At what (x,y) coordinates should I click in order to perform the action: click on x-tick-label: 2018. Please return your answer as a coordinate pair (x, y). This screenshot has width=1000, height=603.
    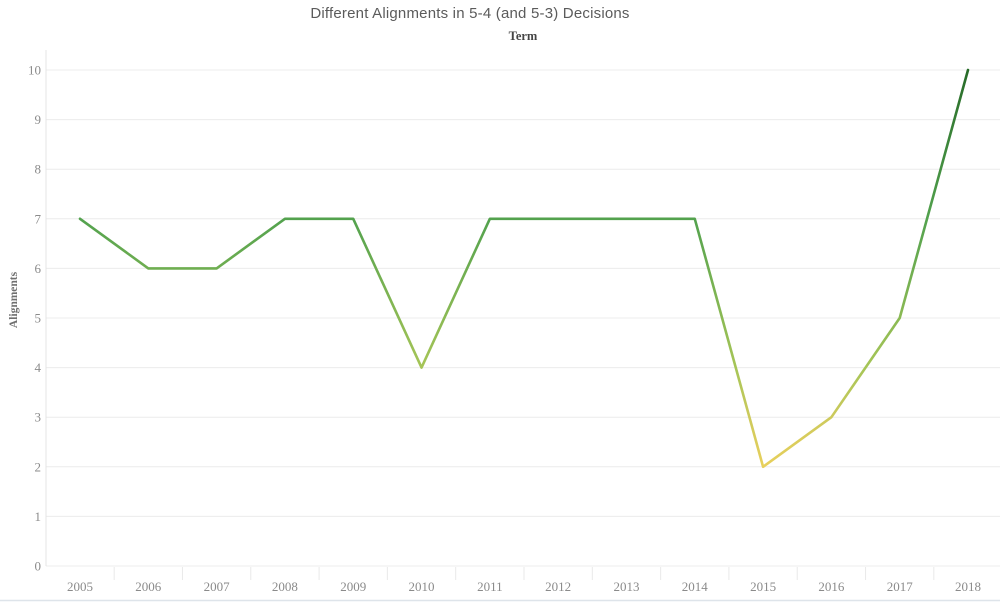
    Looking at the image, I should click on (968, 586).